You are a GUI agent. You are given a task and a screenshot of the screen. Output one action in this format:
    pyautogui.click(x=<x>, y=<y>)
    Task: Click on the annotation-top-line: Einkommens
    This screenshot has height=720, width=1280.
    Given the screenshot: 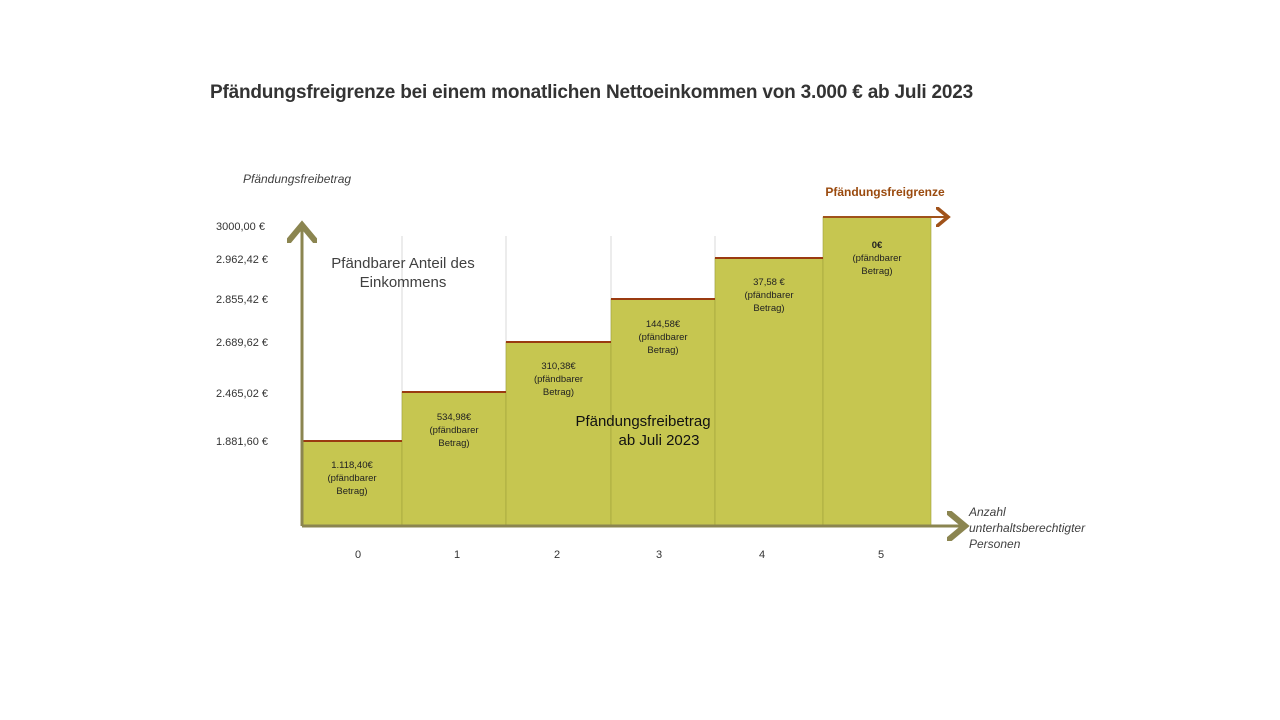 What is the action you would take?
    pyautogui.click(x=403, y=282)
    